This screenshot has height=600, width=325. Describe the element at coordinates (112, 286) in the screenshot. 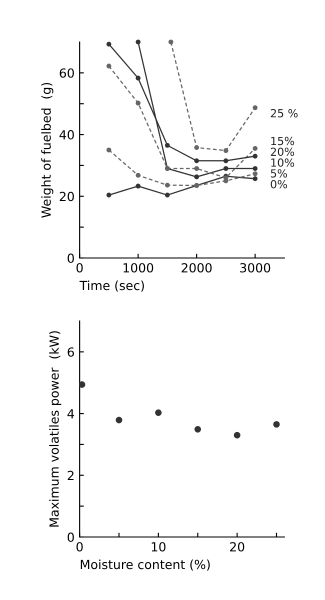

I see `x-axis-title: Time (sec)` at that location.